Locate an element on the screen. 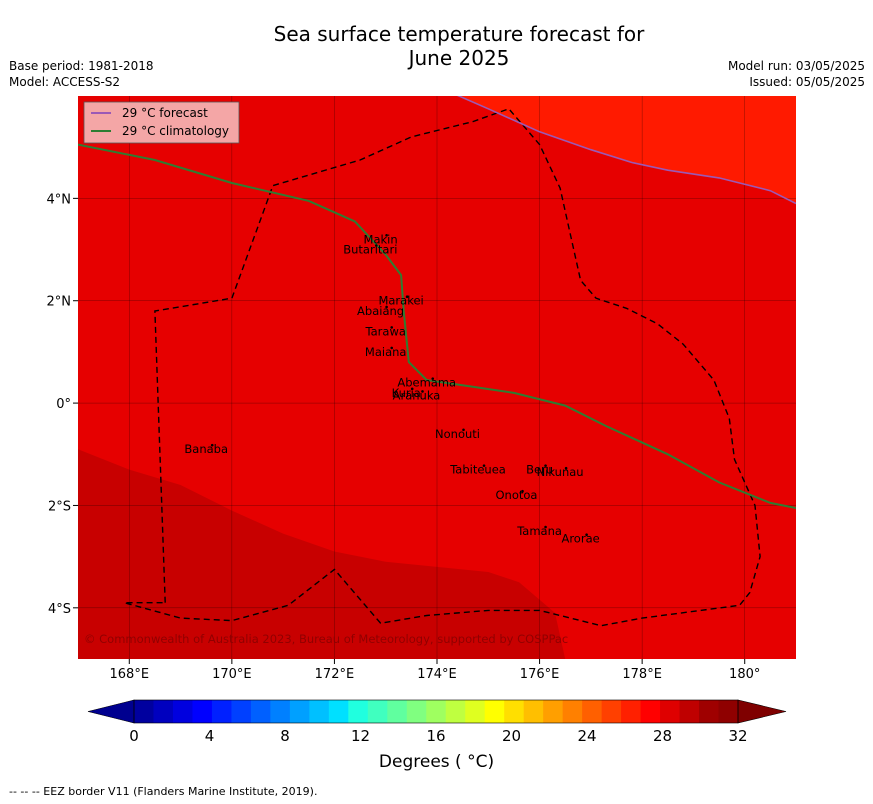 This screenshot has height=804, width=873. island-label-tabiteuea: Tabiteuea is located at coordinates (477, 470).